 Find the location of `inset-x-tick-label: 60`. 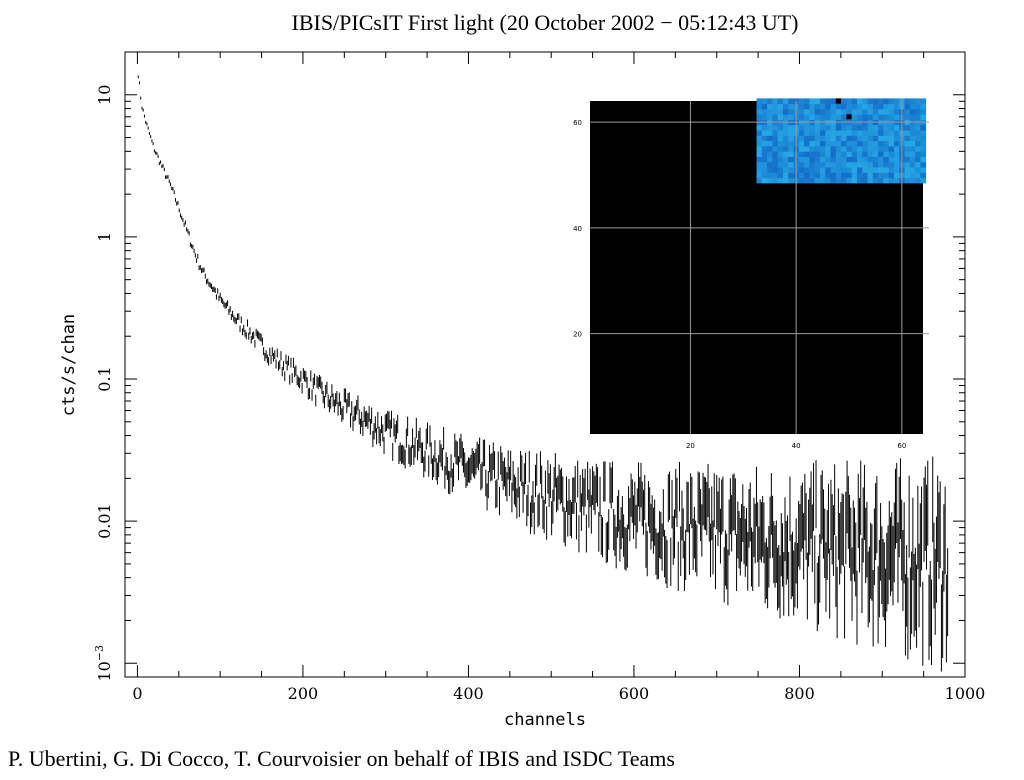

inset-x-tick-label: 60 is located at coordinates (901, 446).